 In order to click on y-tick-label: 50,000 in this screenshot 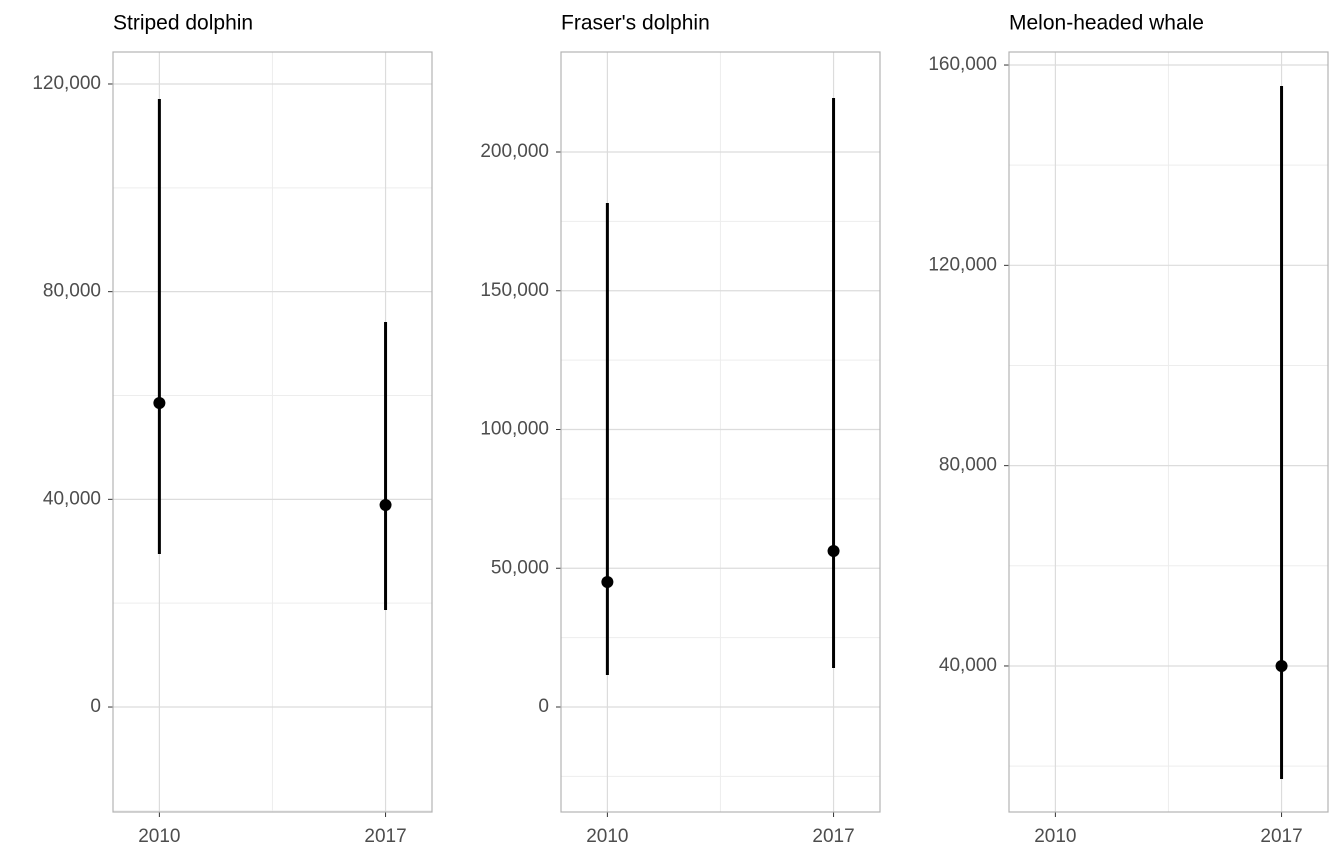, I will do `click(520, 567)`.